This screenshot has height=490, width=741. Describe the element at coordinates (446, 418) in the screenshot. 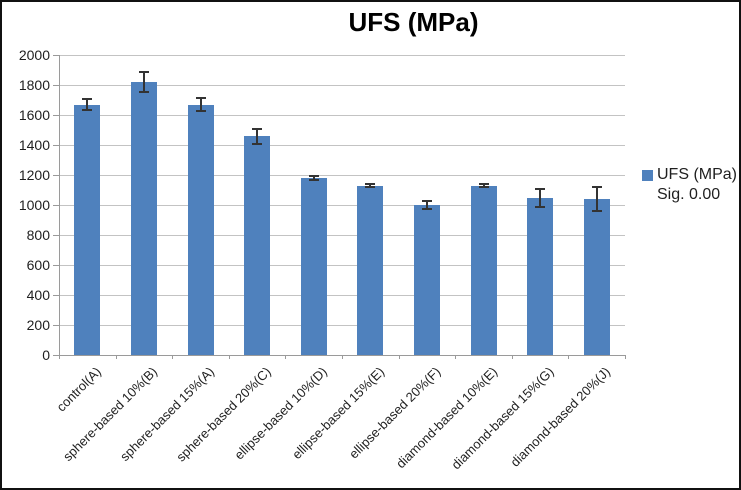

I see `x-axis-label: diamond-based 10%(E)` at that location.